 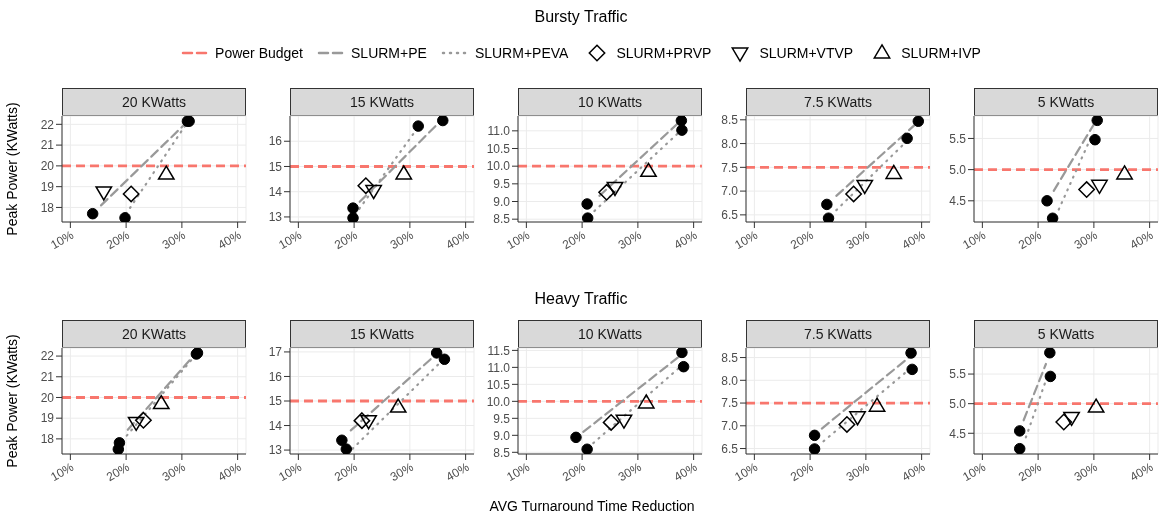 I want to click on text: Bursty Traffic, so click(x=581, y=17).